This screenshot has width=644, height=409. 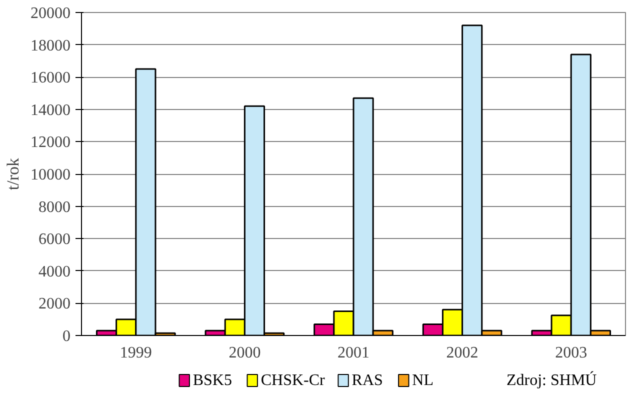 What do you see at coordinates (50, 143) in the screenshot?
I see `y-tick-label: 12000` at bounding box center [50, 143].